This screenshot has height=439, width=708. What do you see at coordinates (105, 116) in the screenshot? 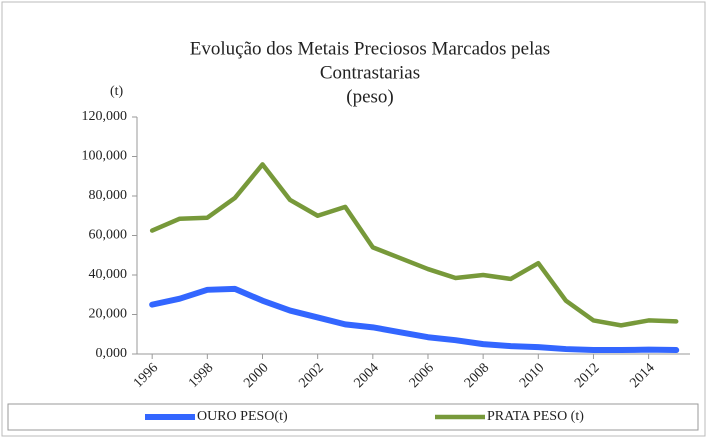
I see `y-tick-label: 120,000` at bounding box center [105, 116].